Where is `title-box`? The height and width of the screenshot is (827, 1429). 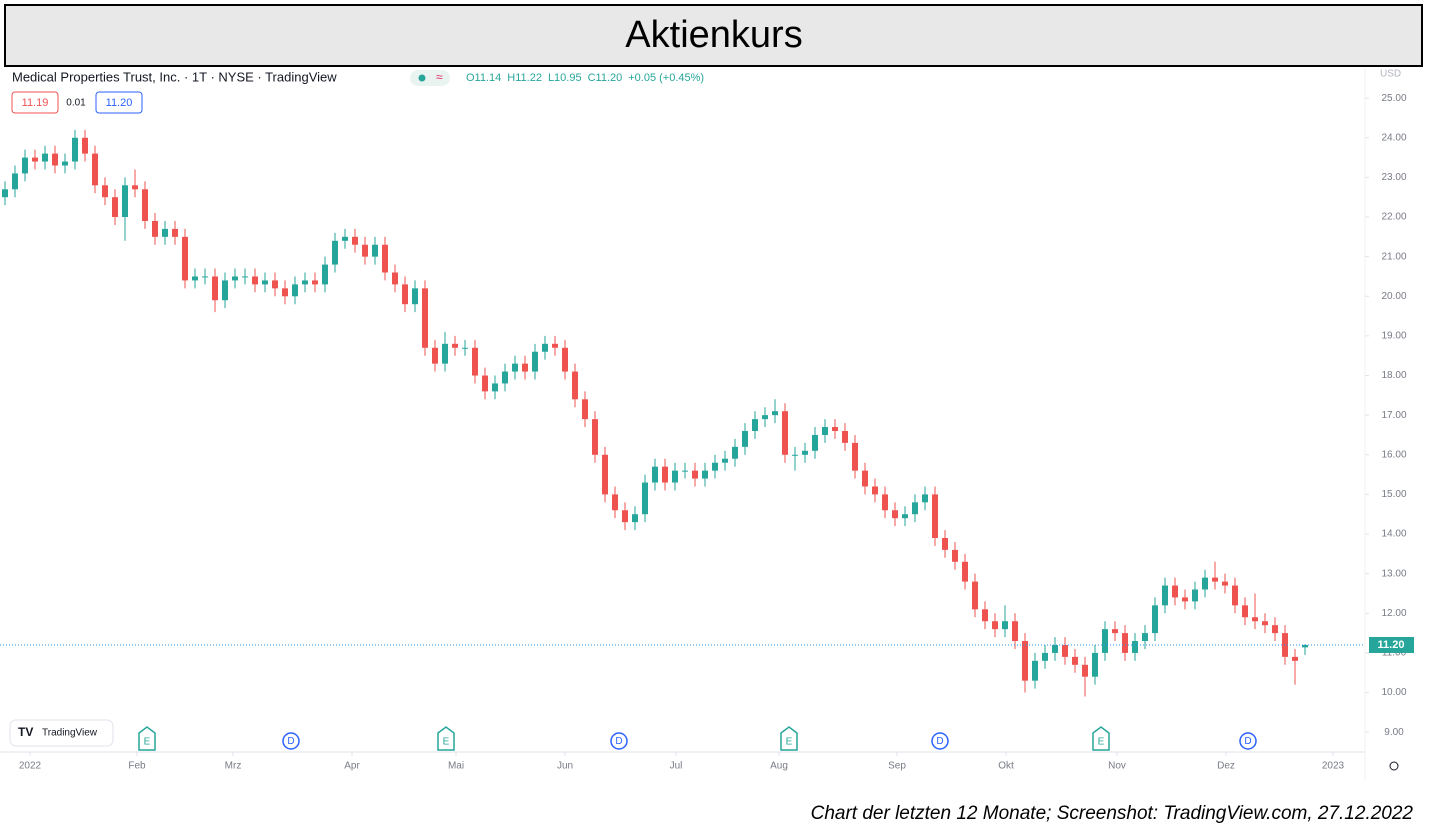
title-box is located at coordinates (713, 35).